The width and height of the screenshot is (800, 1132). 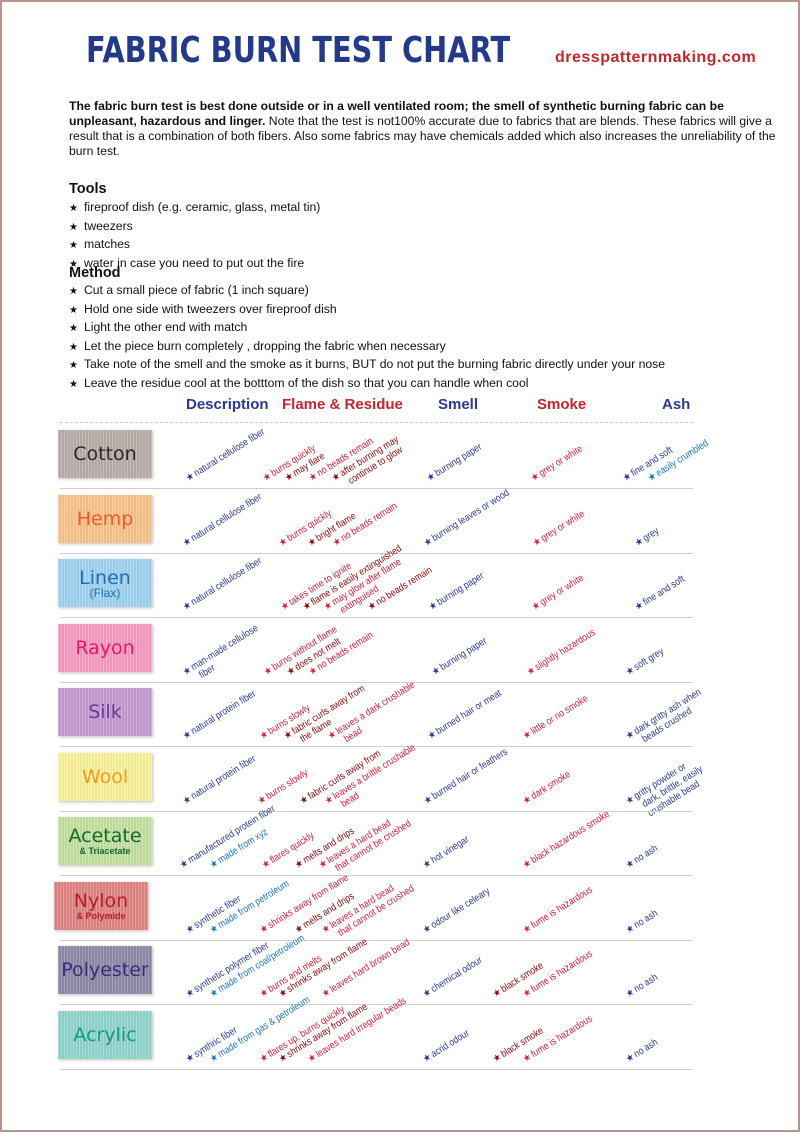 I want to click on tools-item: ★ tweezers, so click(x=194, y=227).